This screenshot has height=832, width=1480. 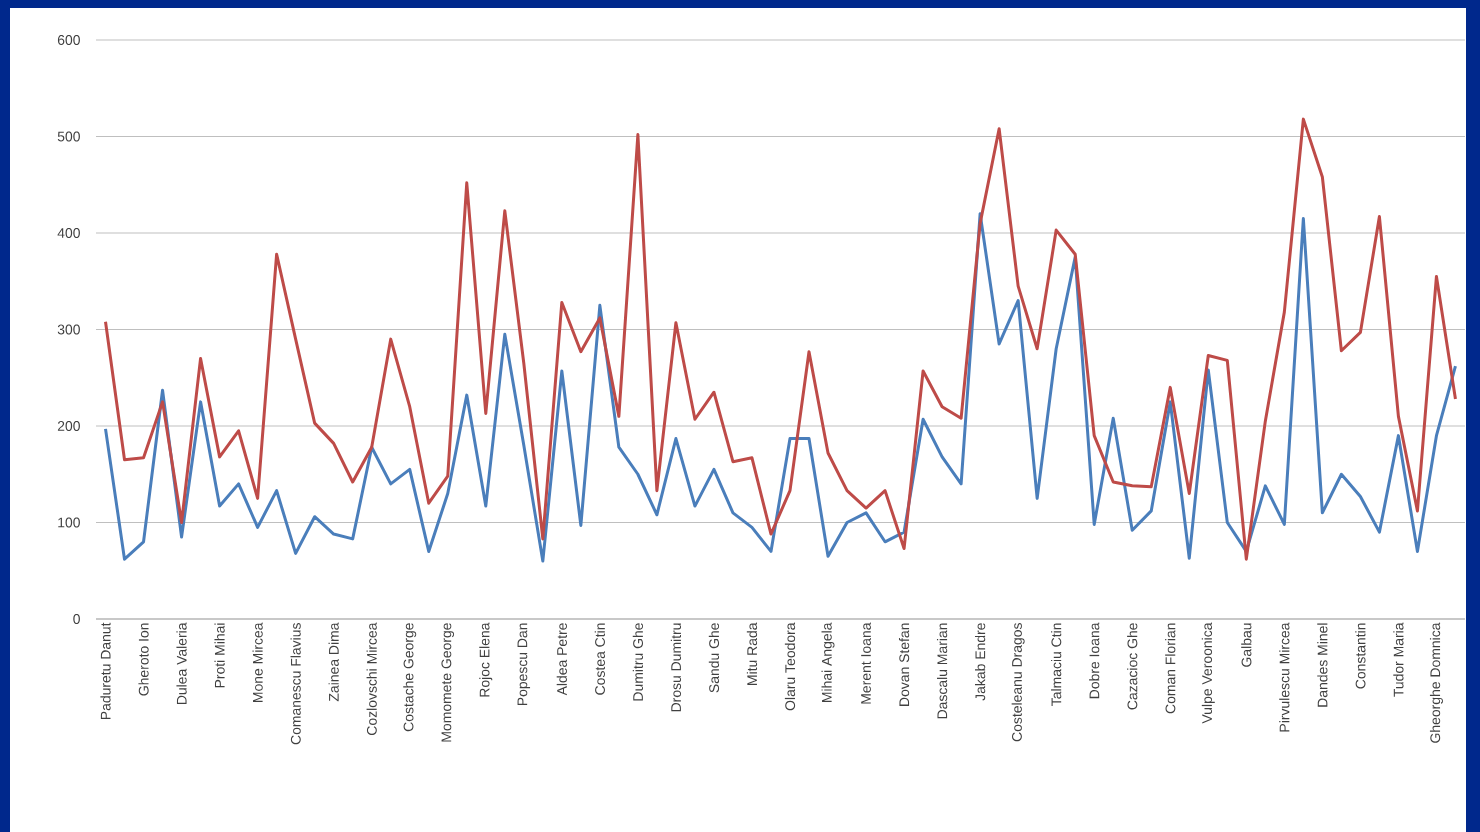 What do you see at coordinates (638, 662) in the screenshot?
I see `x-tick-label: Dumitru Ghe` at bounding box center [638, 662].